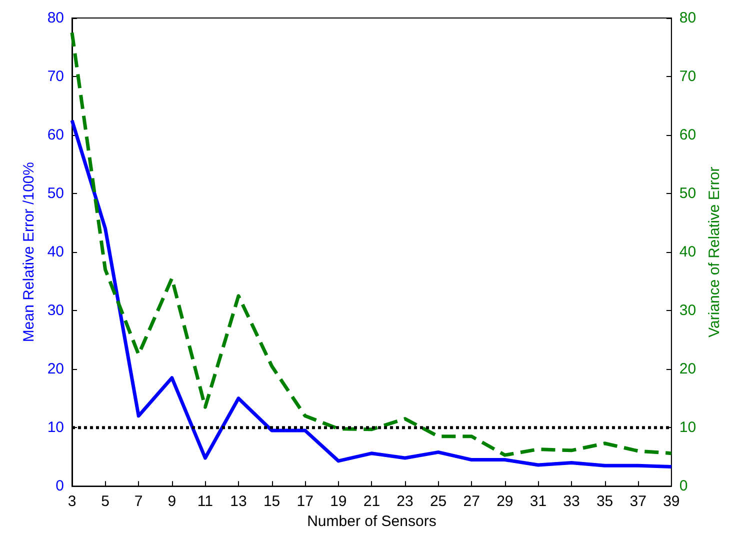 Image resolution: width=738 pixels, height=542 pixels. What do you see at coordinates (687, 135) in the screenshot?
I see `y2-tick-label: 60` at bounding box center [687, 135].